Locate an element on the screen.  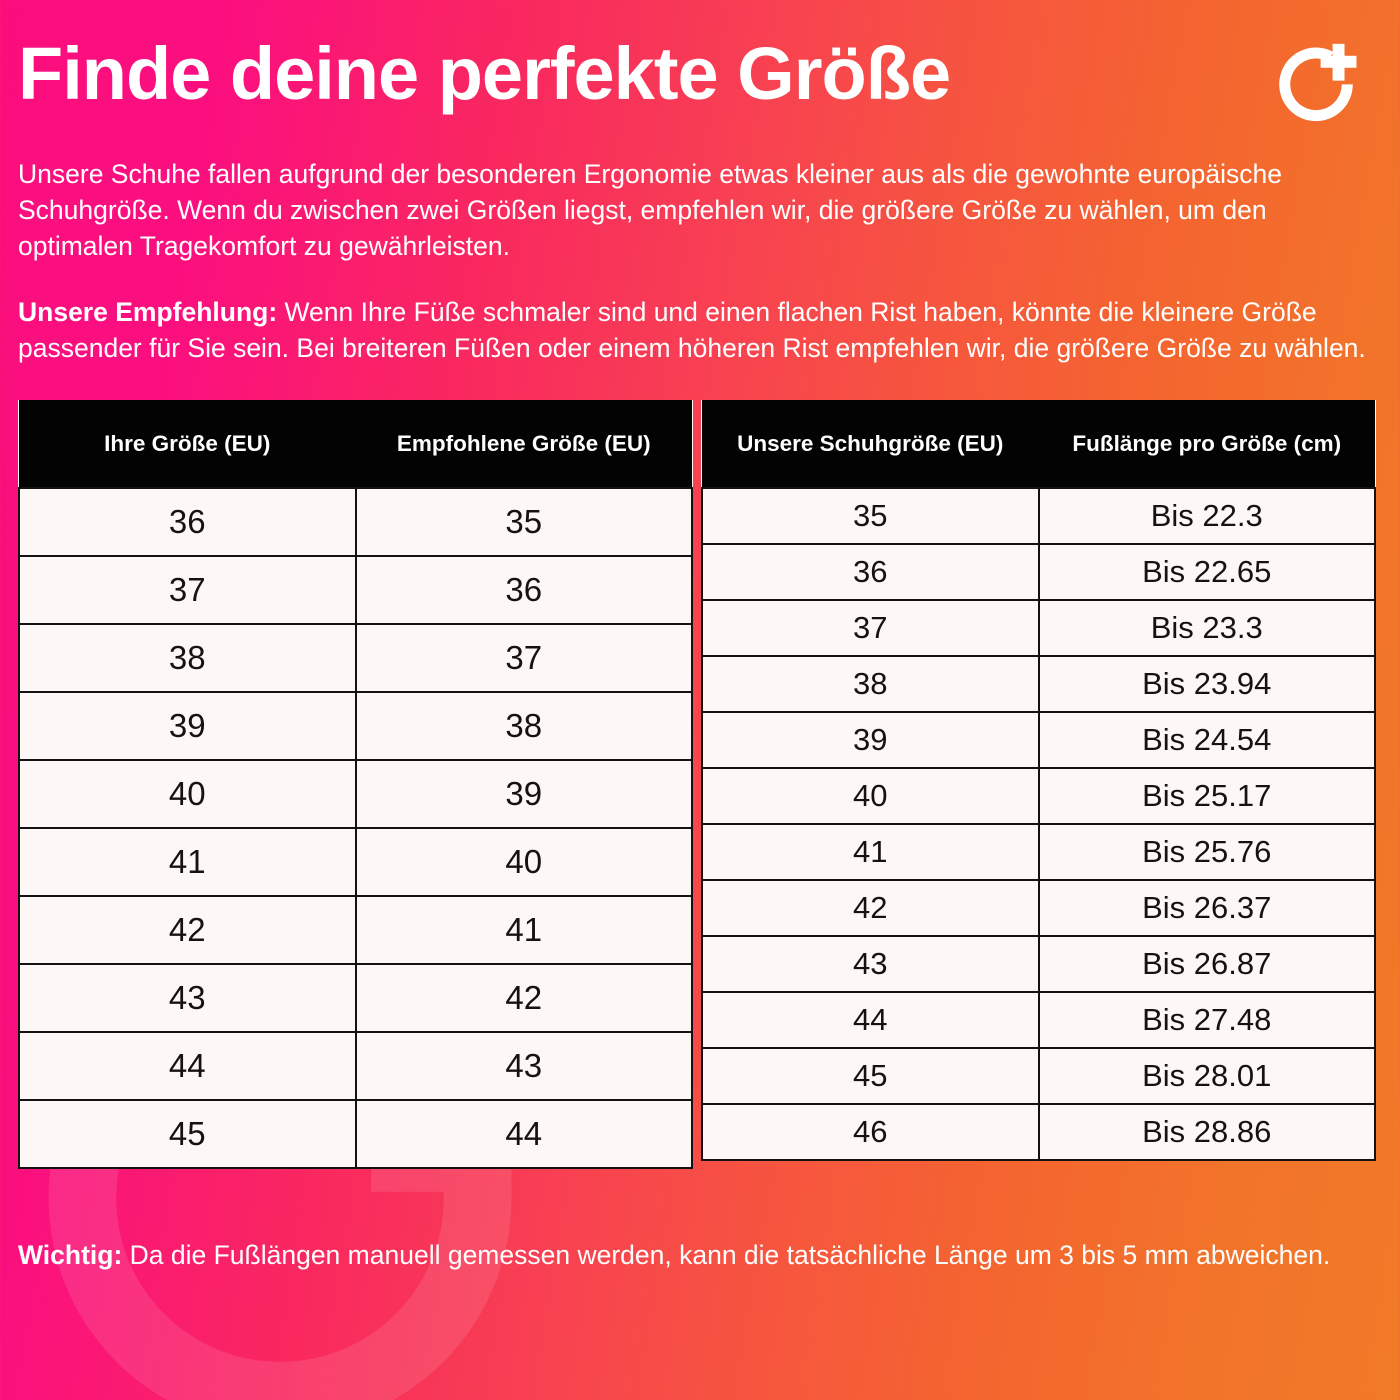
cell-your-size: 42 is located at coordinates (187, 930).